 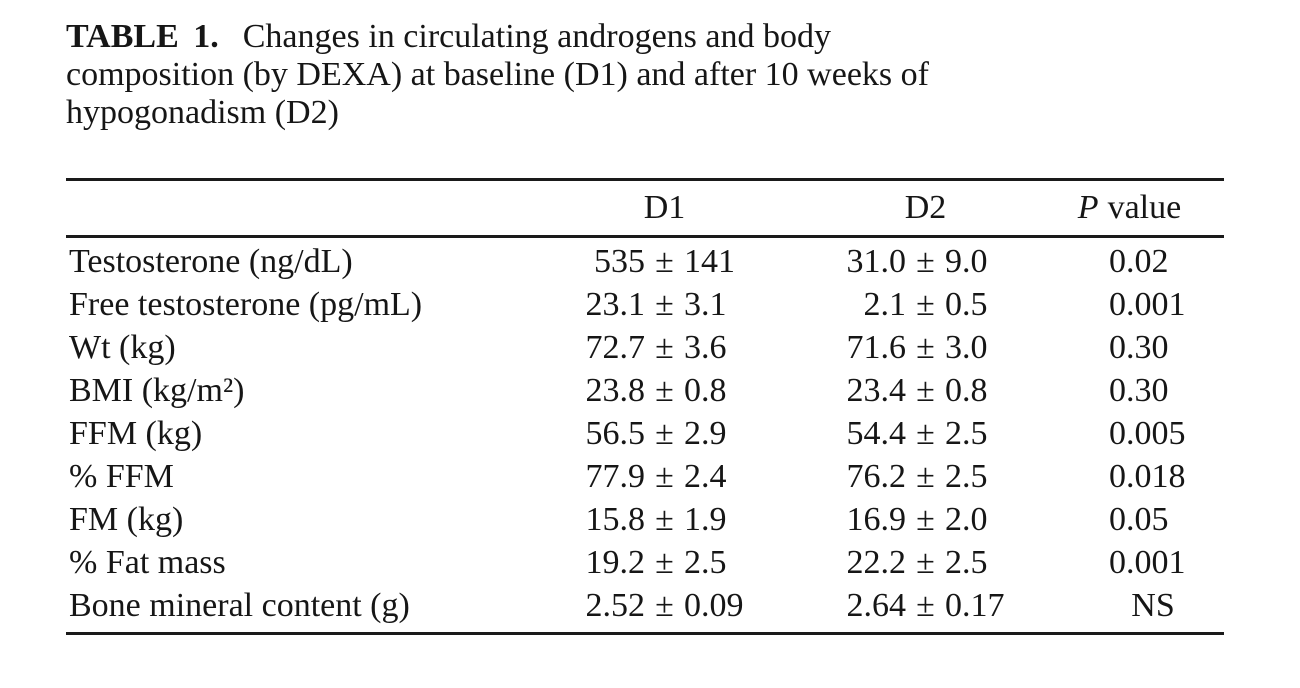 I want to click on d2-cell: 2.1 ±0.5, so click(x=925, y=304).